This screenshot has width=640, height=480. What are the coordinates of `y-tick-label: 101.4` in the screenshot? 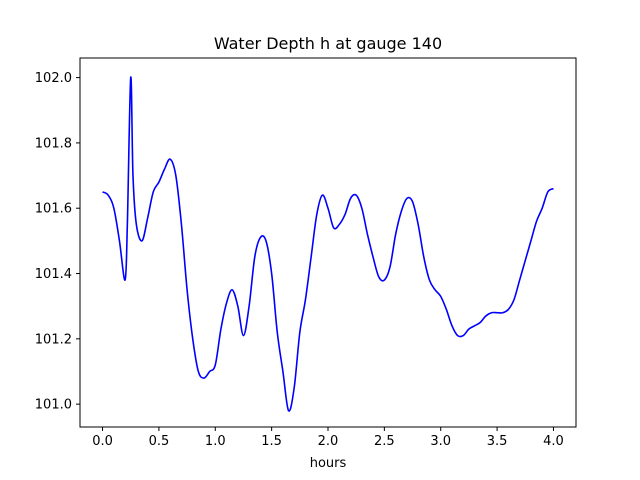 It's located at (53, 274).